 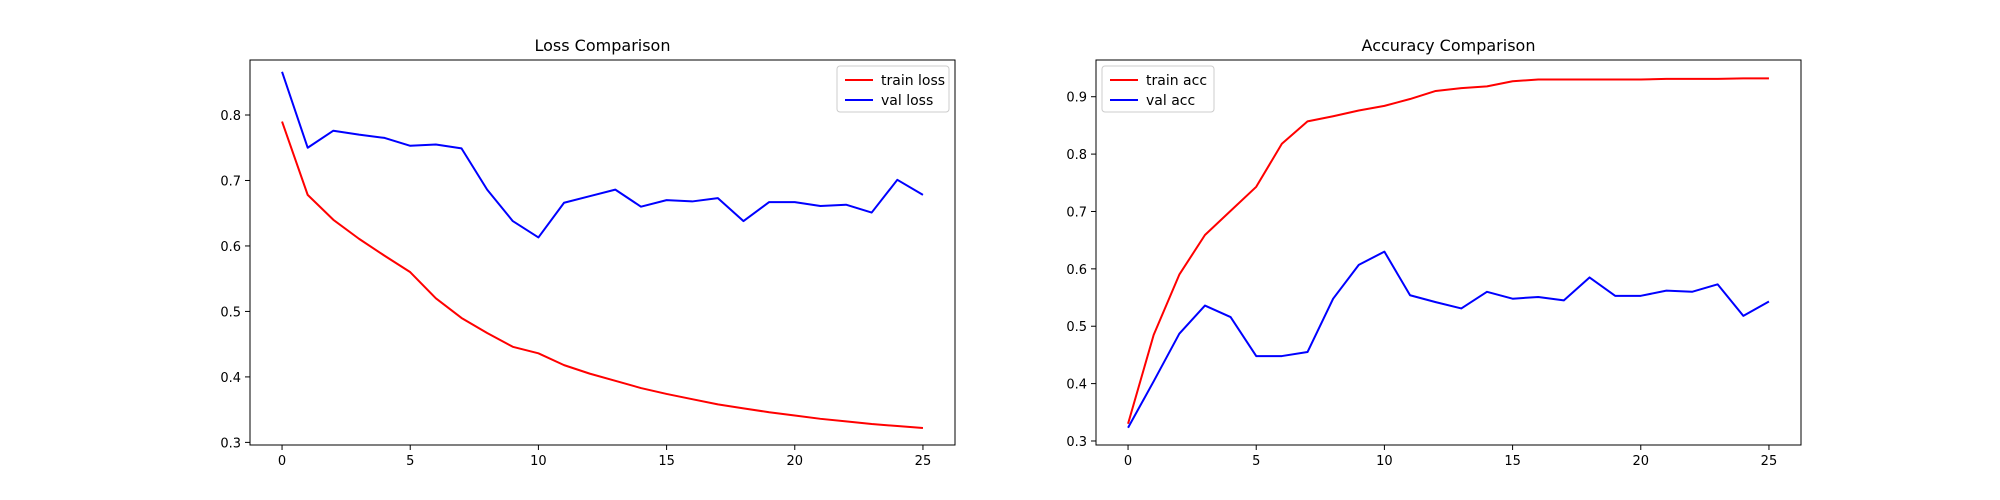 I want to click on legend-label: train loss, so click(x=913, y=81).